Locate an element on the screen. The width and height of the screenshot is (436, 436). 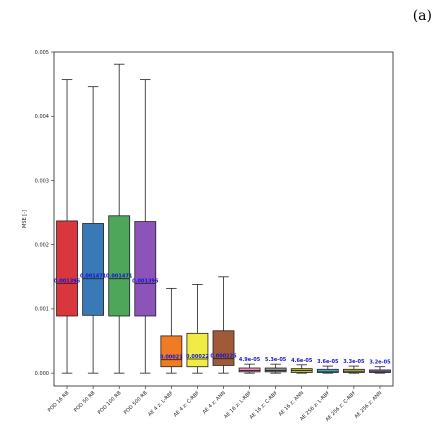
y-tick-label: 0.002 is located at coordinates (42, 245).